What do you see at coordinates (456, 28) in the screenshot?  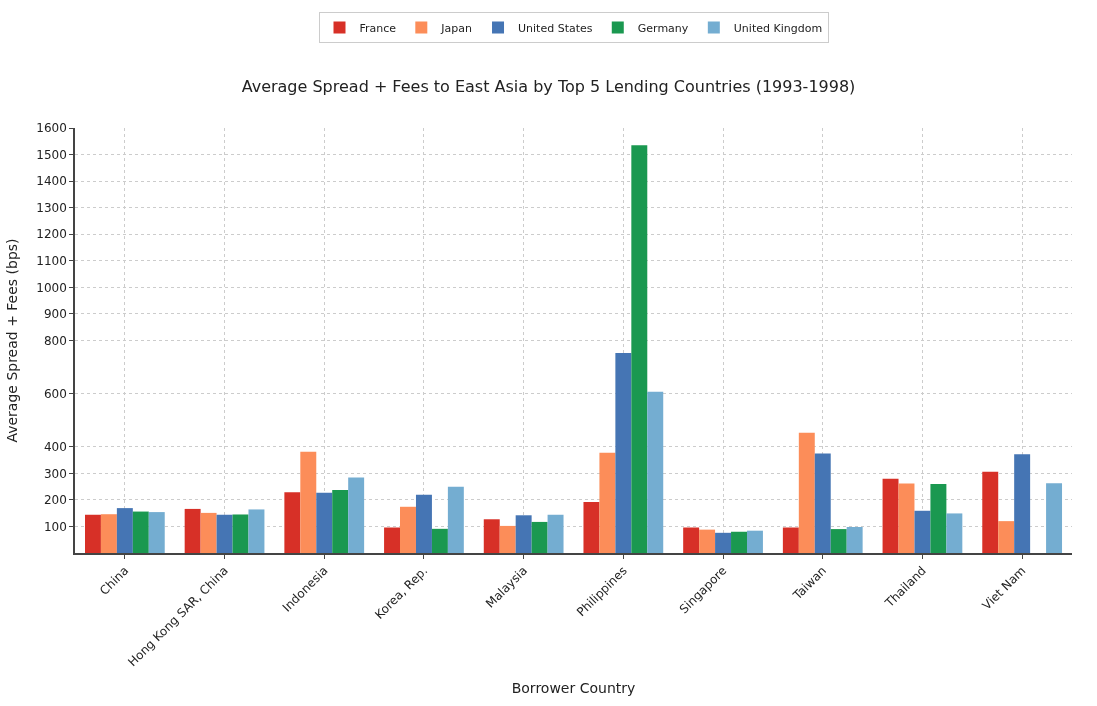 I see `legend-label: Japan` at bounding box center [456, 28].